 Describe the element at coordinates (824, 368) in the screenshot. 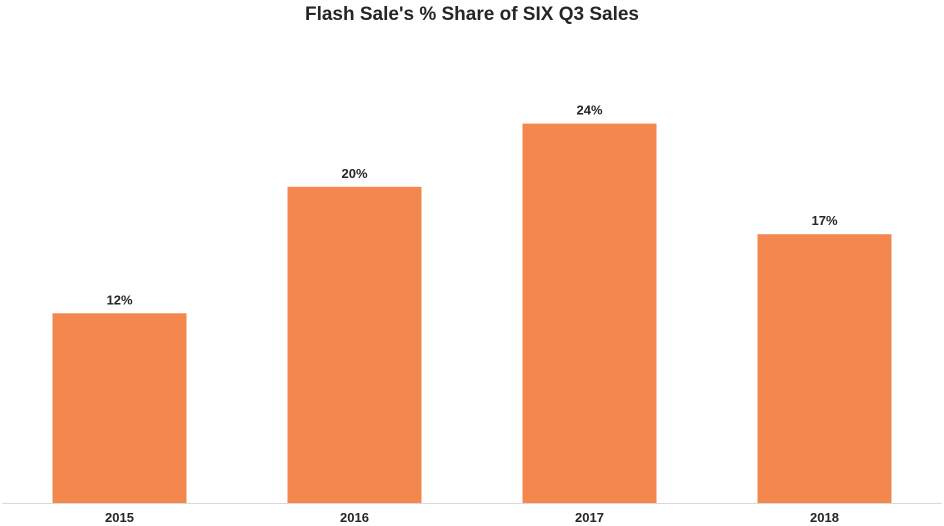

I see `bar-2018` at that location.